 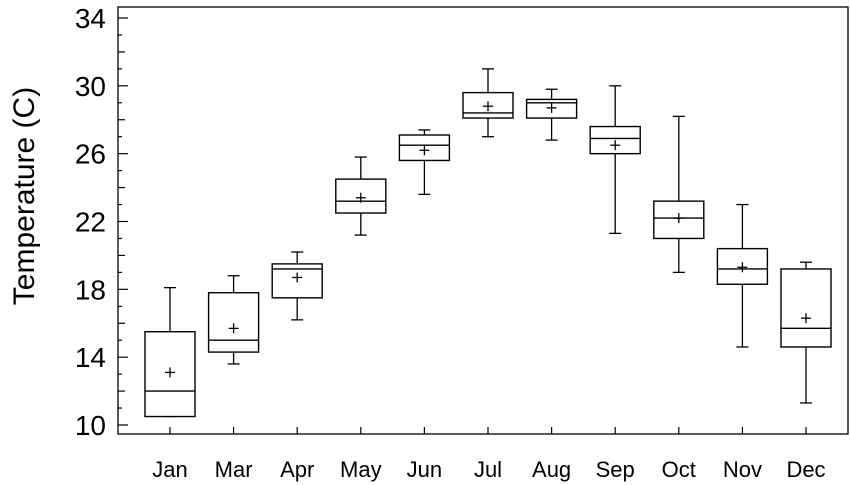 I want to click on x-tick-label: Aug, so click(x=551, y=469).